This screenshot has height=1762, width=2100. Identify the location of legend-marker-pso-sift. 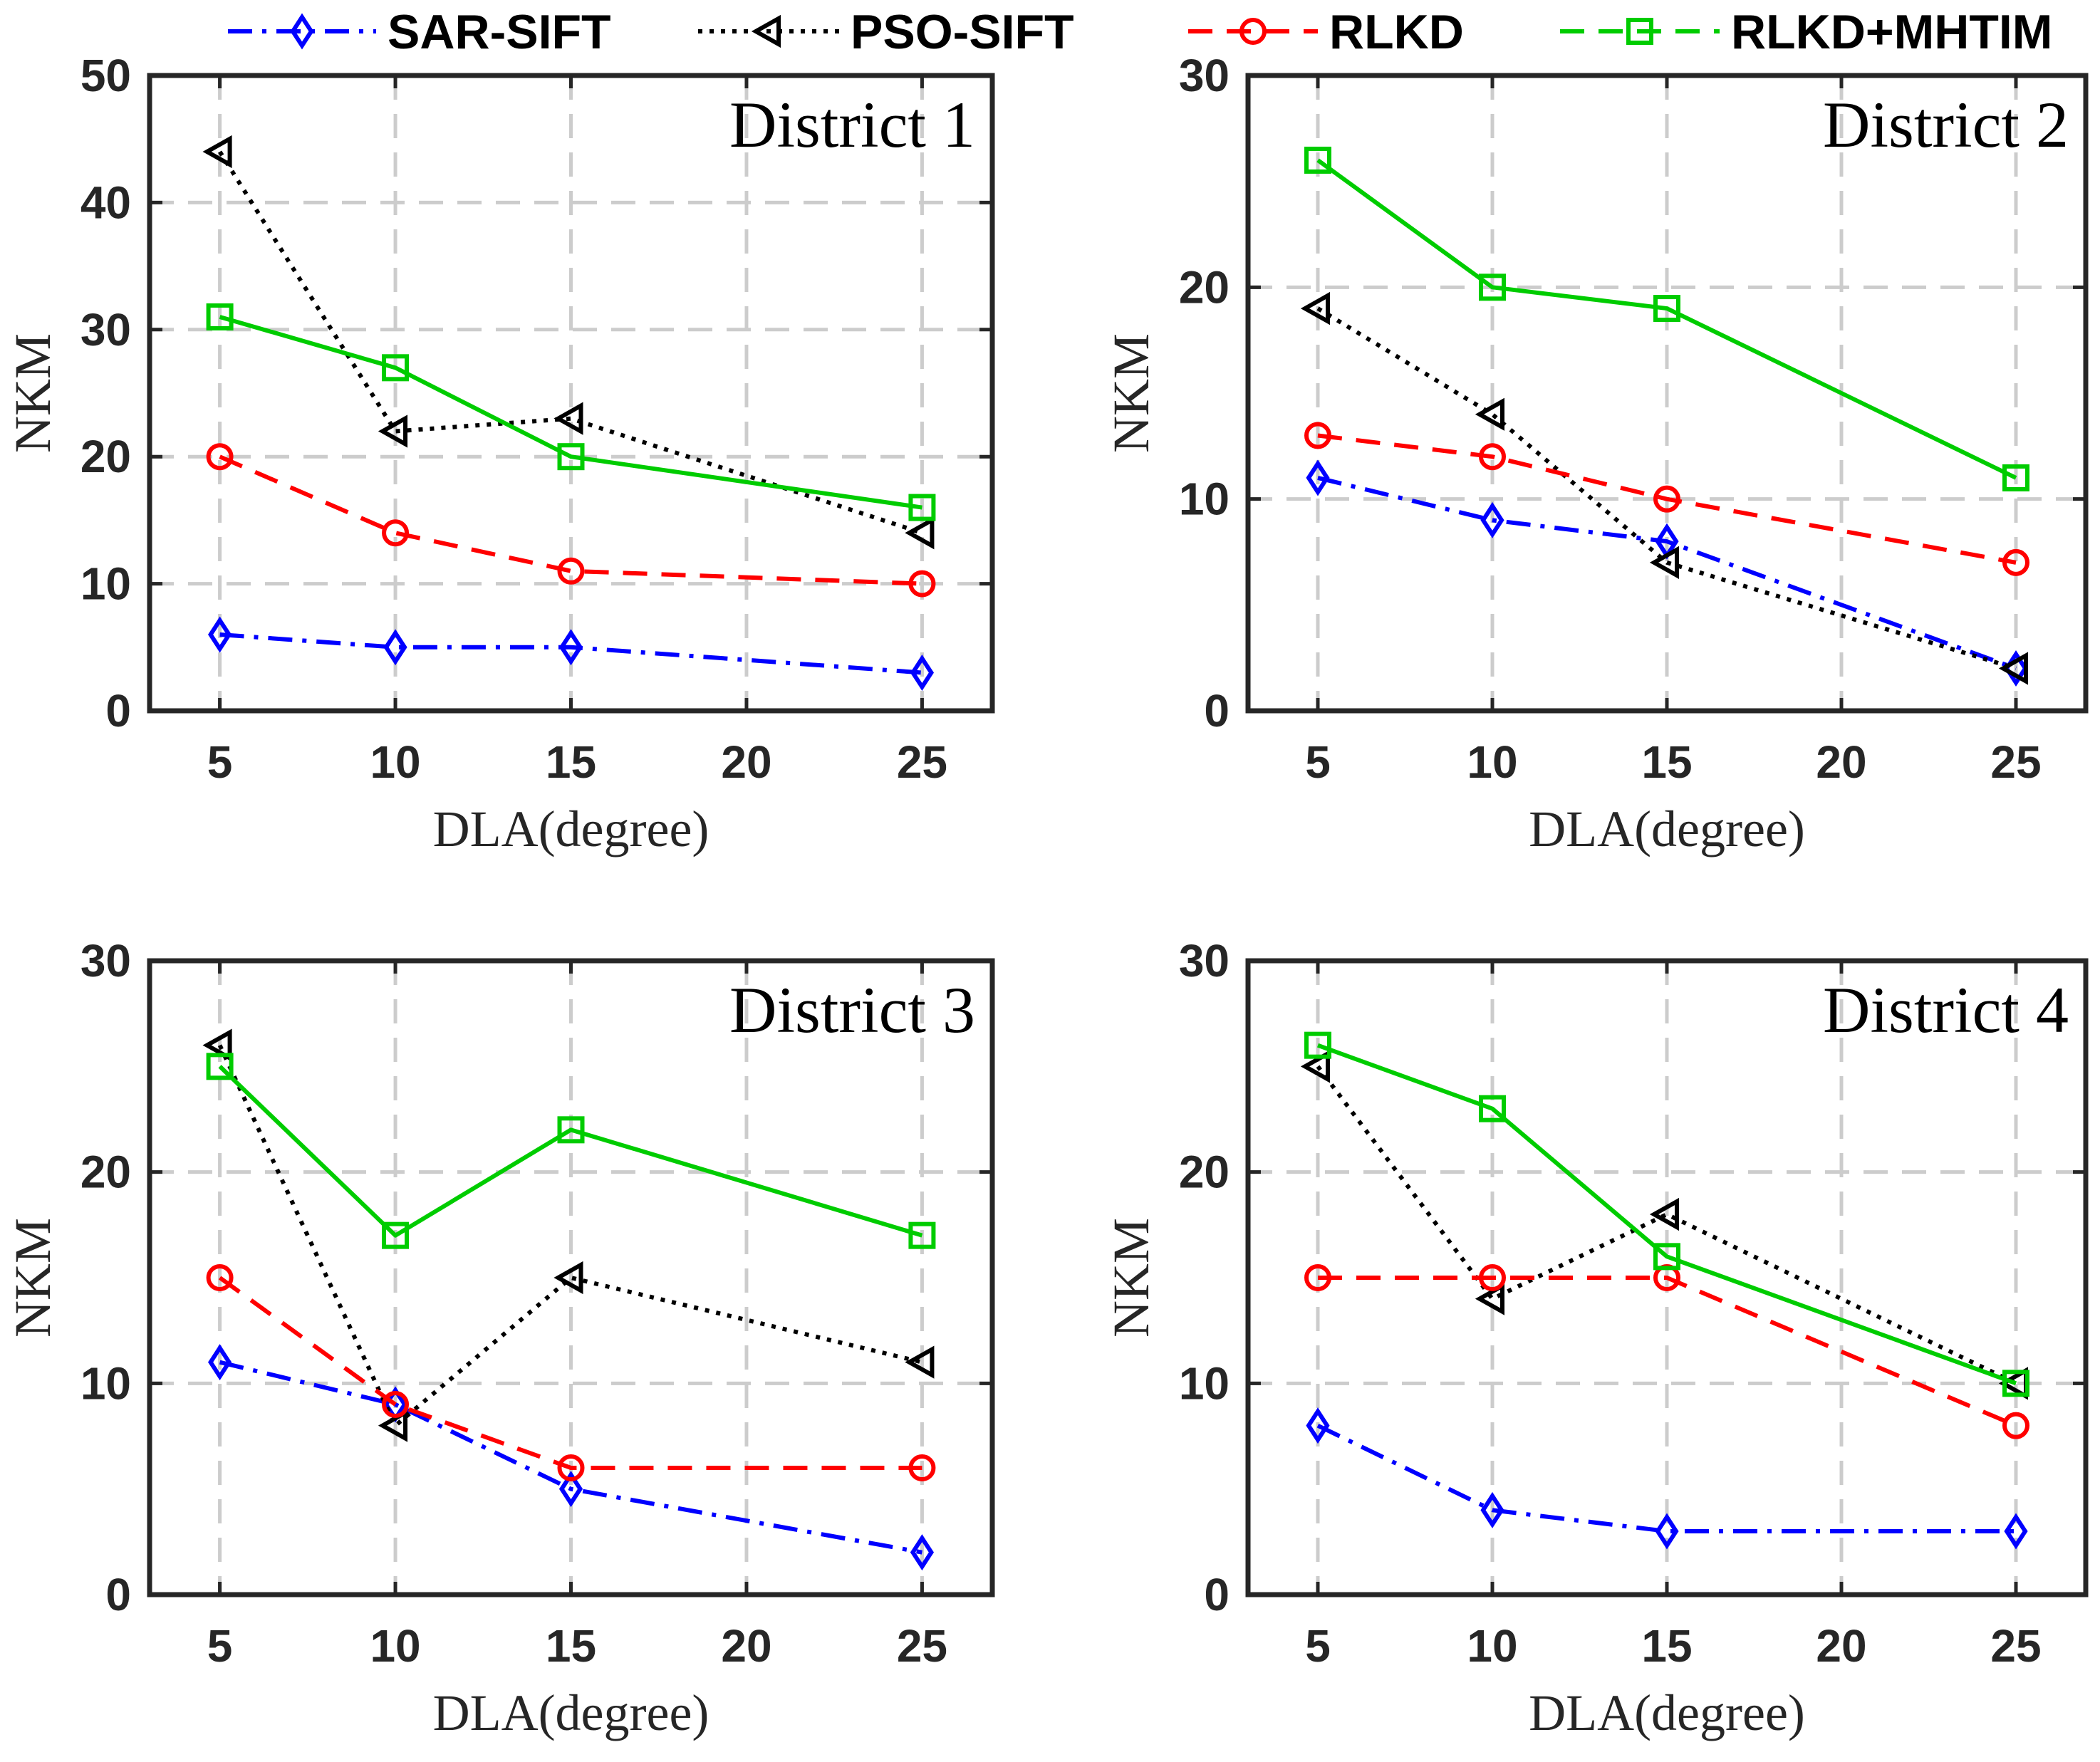
(766, 31).